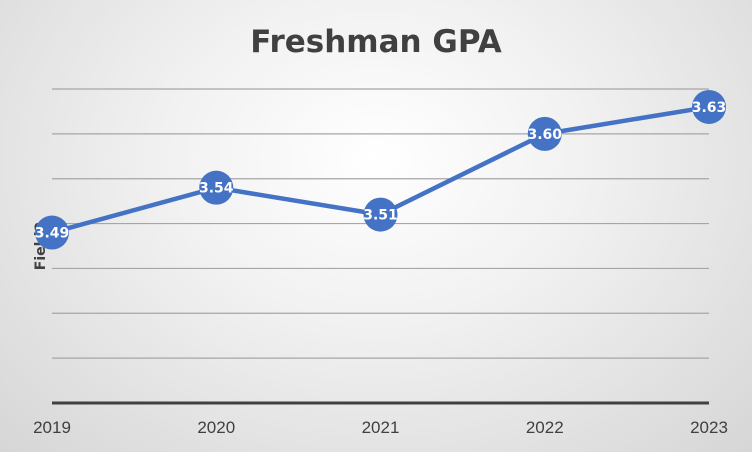  I want to click on data-point-2023, so click(709, 106).